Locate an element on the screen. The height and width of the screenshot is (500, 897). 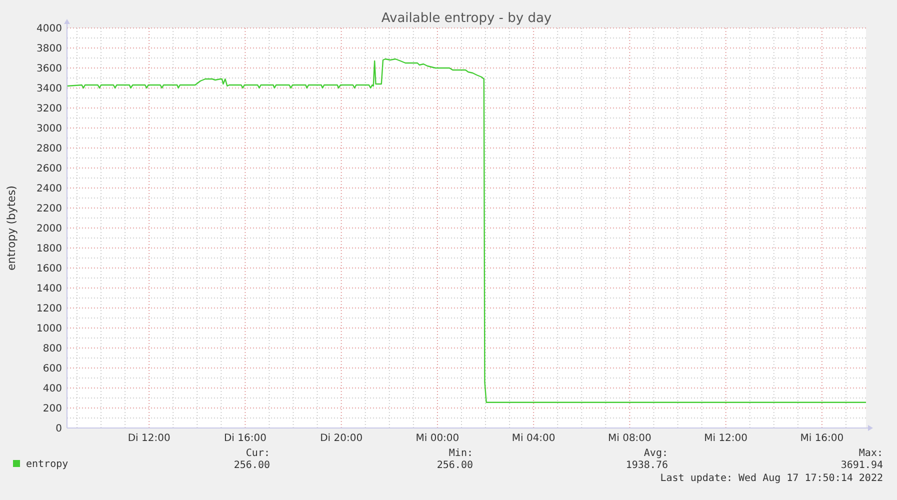
legend-label: entropy is located at coordinates (47, 464).